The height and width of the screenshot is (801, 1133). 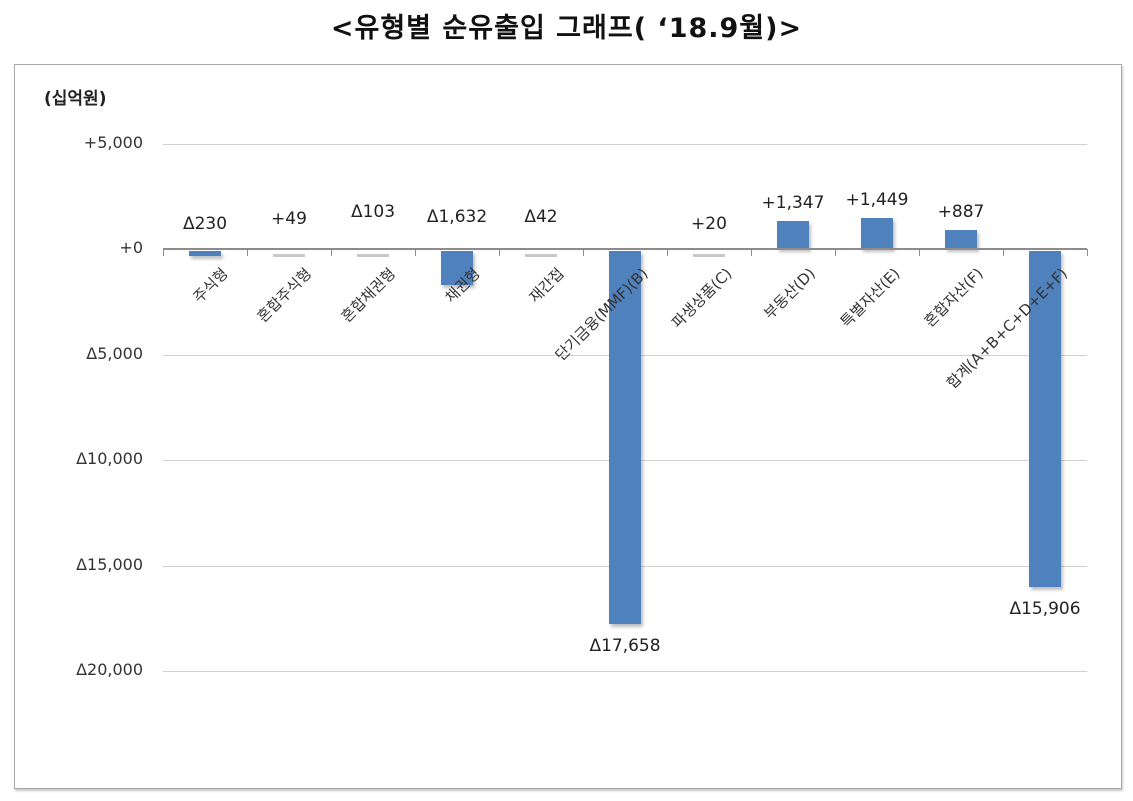 What do you see at coordinates (625, 645) in the screenshot?
I see `data-label: Δ17,658` at bounding box center [625, 645].